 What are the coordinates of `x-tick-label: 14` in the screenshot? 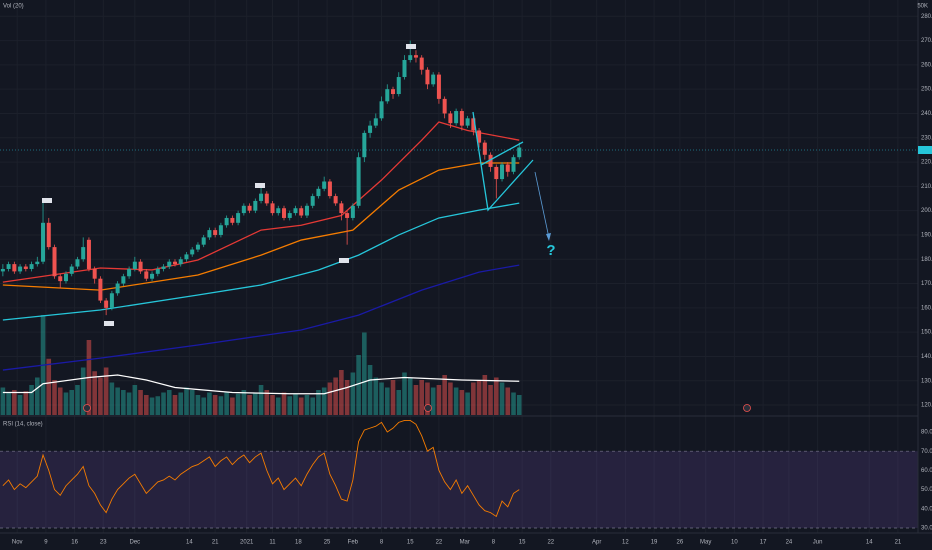 It's located at (189, 543).